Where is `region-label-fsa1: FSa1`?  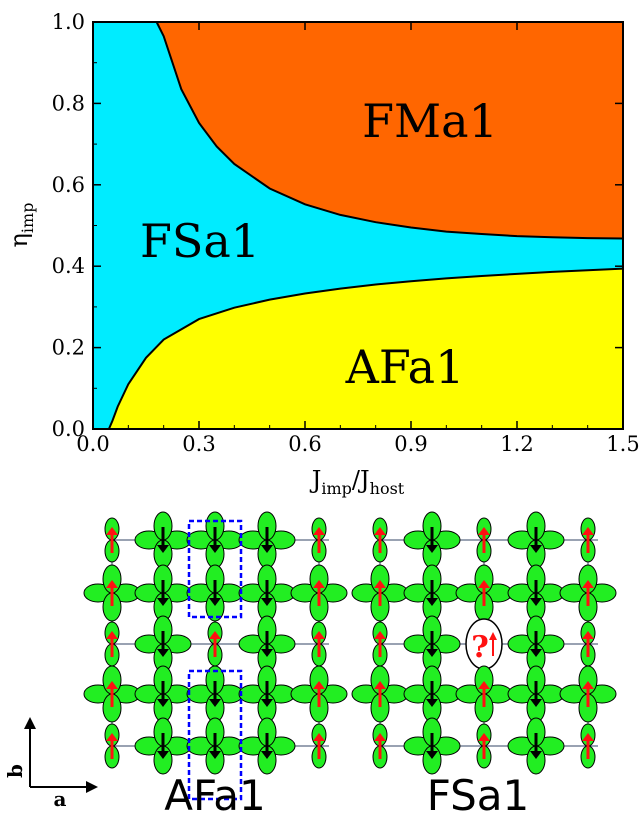
region-label-fsa1: FSa1 is located at coordinates (200, 241).